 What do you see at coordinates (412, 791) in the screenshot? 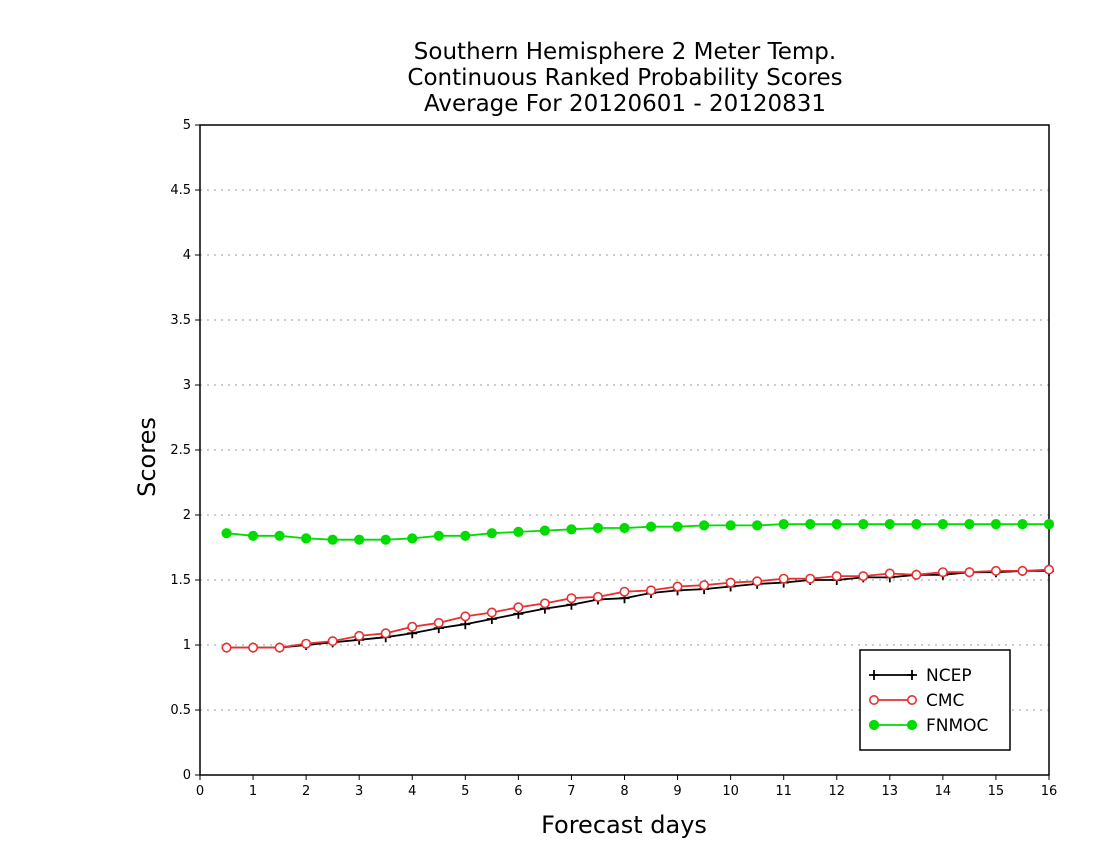
I see `x-tick-label: 4` at bounding box center [412, 791].